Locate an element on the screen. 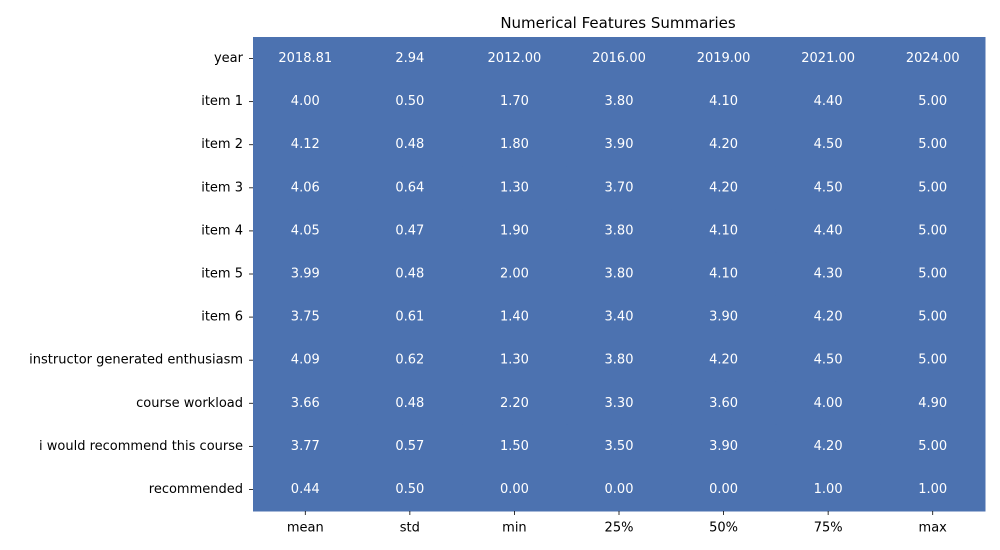 Image resolution: width=1000 pixels, height=550 pixels. column-label: std is located at coordinates (410, 528).